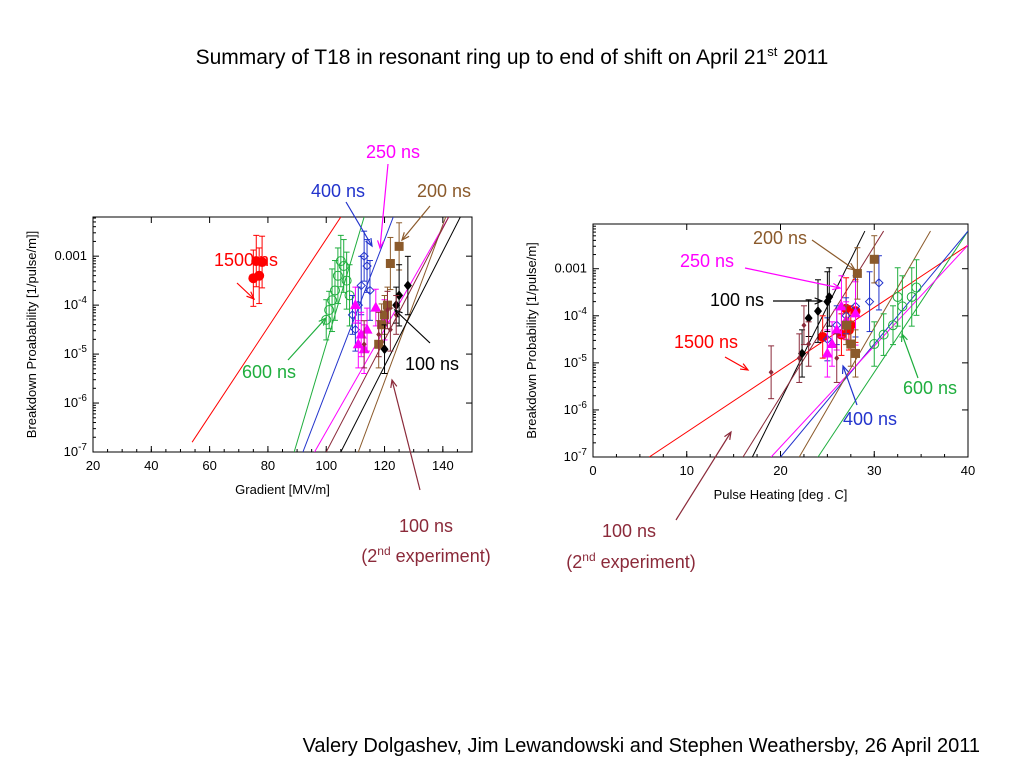  What do you see at coordinates (151, 465) in the screenshot?
I see `x-tick-label: 40` at bounding box center [151, 465].